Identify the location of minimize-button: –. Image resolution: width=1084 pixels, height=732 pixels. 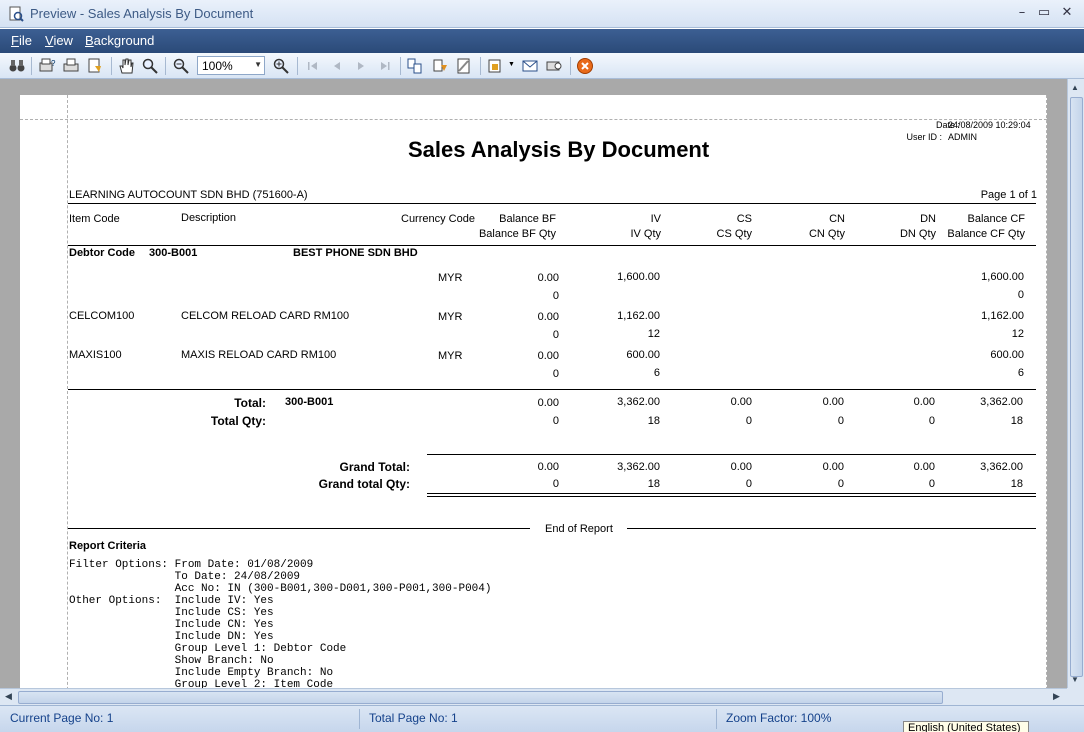
(1022, 12).